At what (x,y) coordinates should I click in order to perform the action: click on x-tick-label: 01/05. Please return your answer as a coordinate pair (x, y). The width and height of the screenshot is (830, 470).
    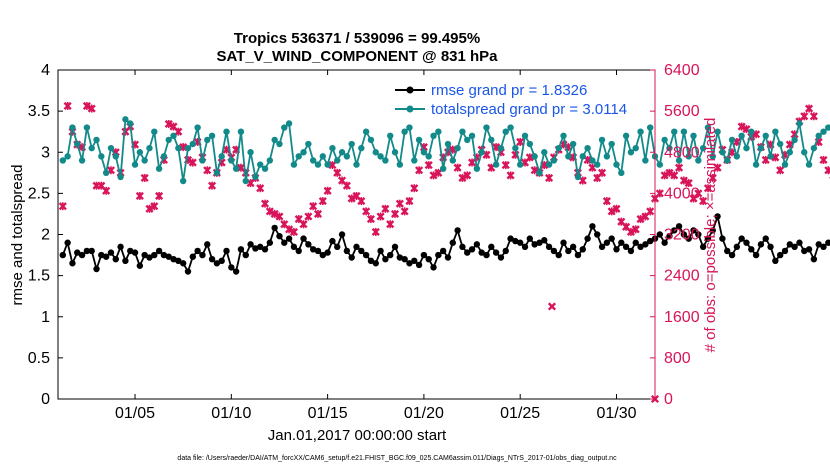
    Looking at the image, I should click on (135, 413).